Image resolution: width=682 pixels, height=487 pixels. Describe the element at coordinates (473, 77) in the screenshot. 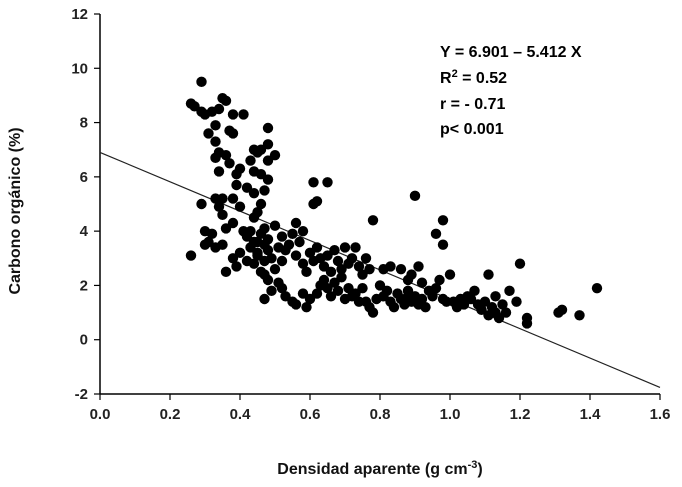

I see `annotation-r-squared: R2 = 0.52` at that location.